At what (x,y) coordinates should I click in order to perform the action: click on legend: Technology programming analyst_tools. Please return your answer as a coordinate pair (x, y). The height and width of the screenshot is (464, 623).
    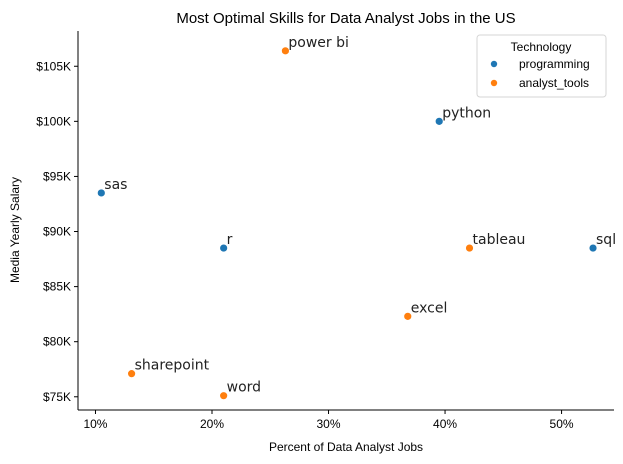
    Looking at the image, I should click on (541, 66).